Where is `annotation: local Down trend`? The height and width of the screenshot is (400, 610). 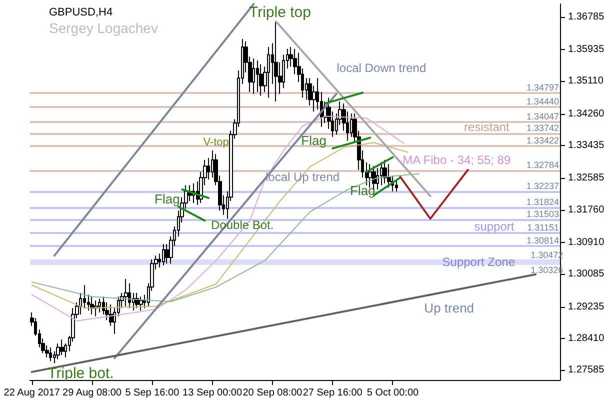 annotation: local Down trend is located at coordinates (381, 67).